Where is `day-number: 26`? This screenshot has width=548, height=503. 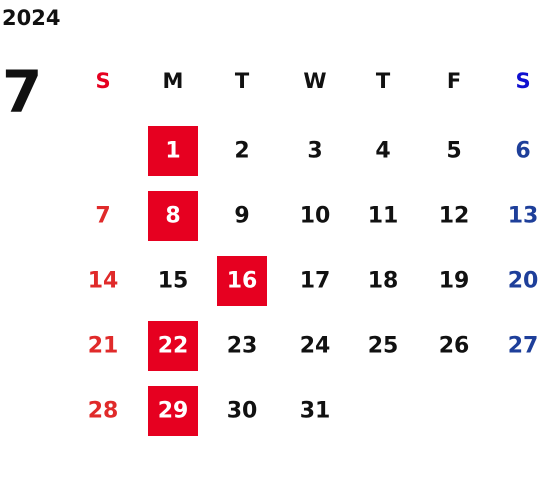 day-number: 26 is located at coordinates (454, 346).